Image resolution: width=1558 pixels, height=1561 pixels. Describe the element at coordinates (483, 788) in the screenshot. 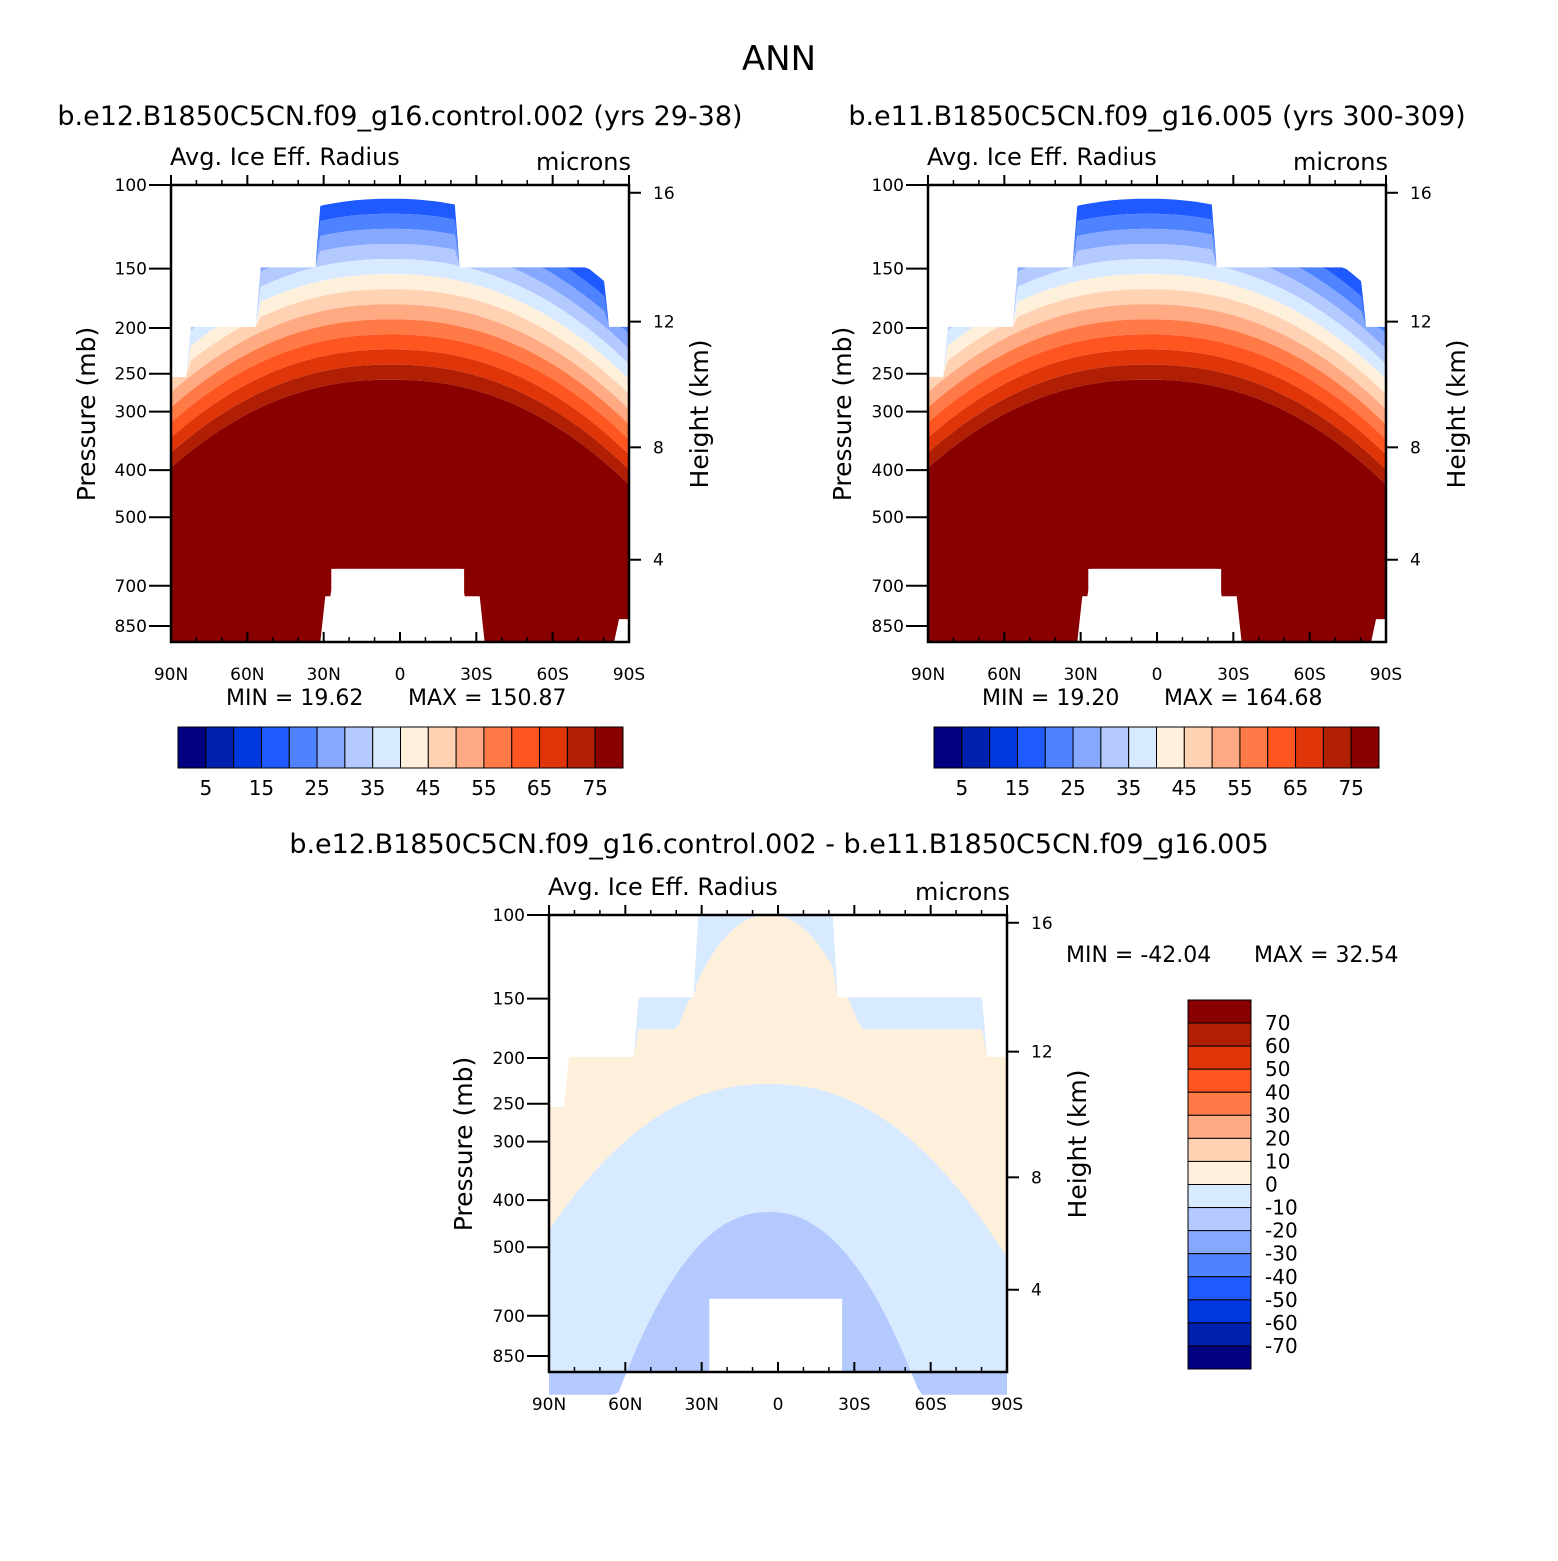

I see `colorbar-label: 55` at that location.